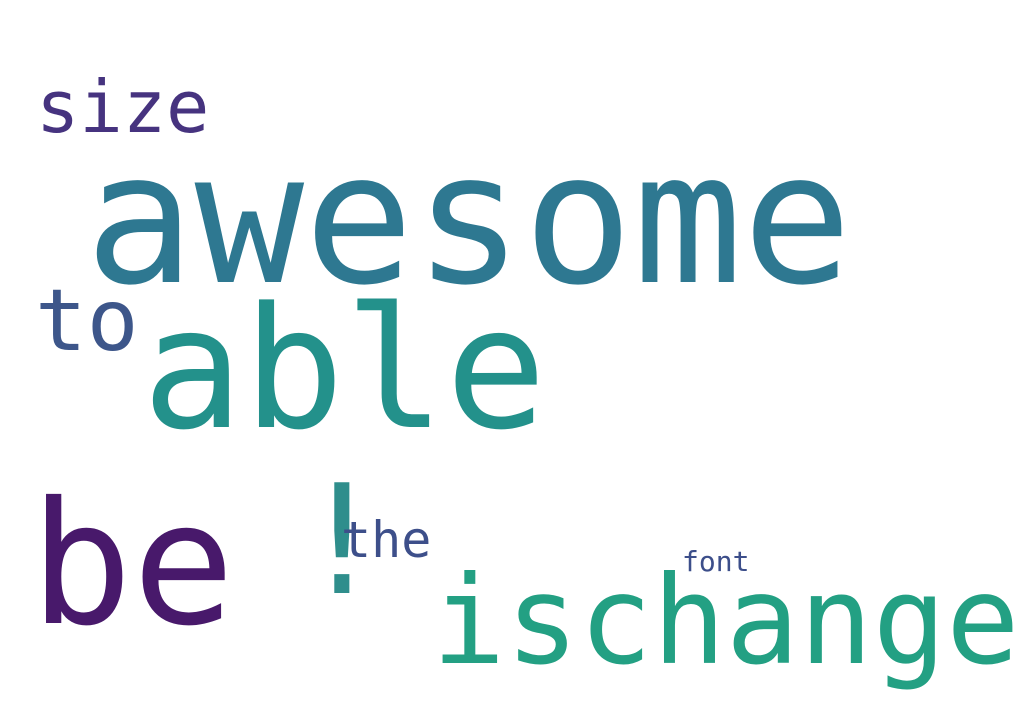 The width and height of the screenshot is (1024, 720). What do you see at coordinates (132, 565) in the screenshot?
I see `word-be: be` at bounding box center [132, 565].